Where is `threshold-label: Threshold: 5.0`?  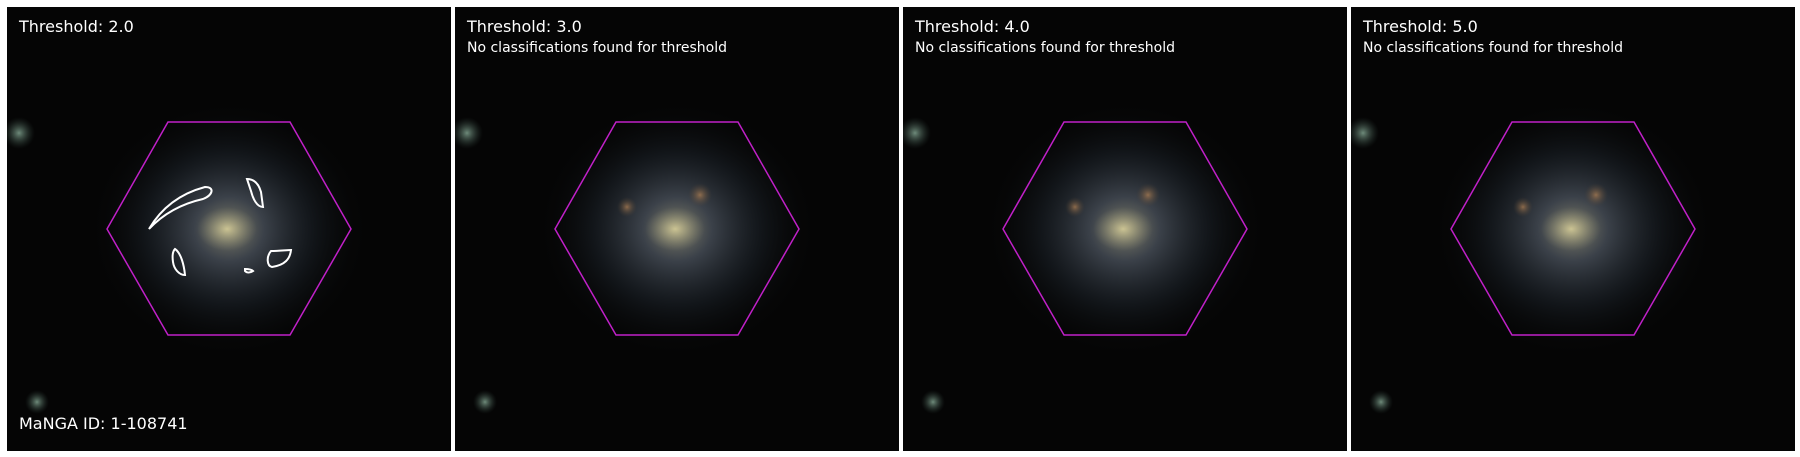
threshold-label: Threshold: 5.0 is located at coordinates (1420, 26).